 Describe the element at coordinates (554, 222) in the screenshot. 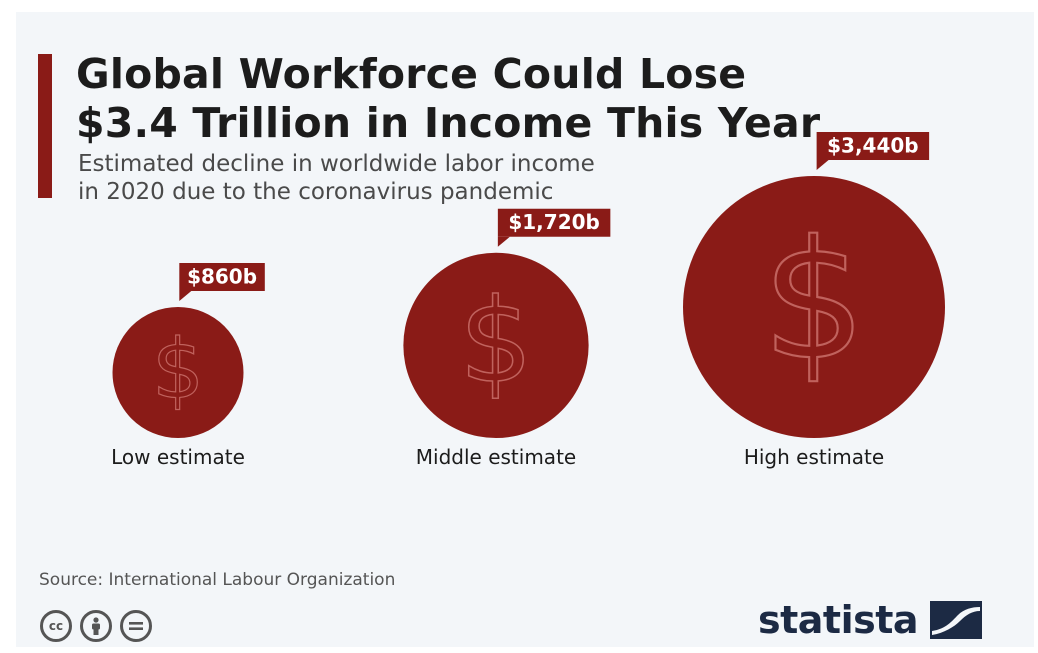

I see `value-label: $1,720b` at that location.